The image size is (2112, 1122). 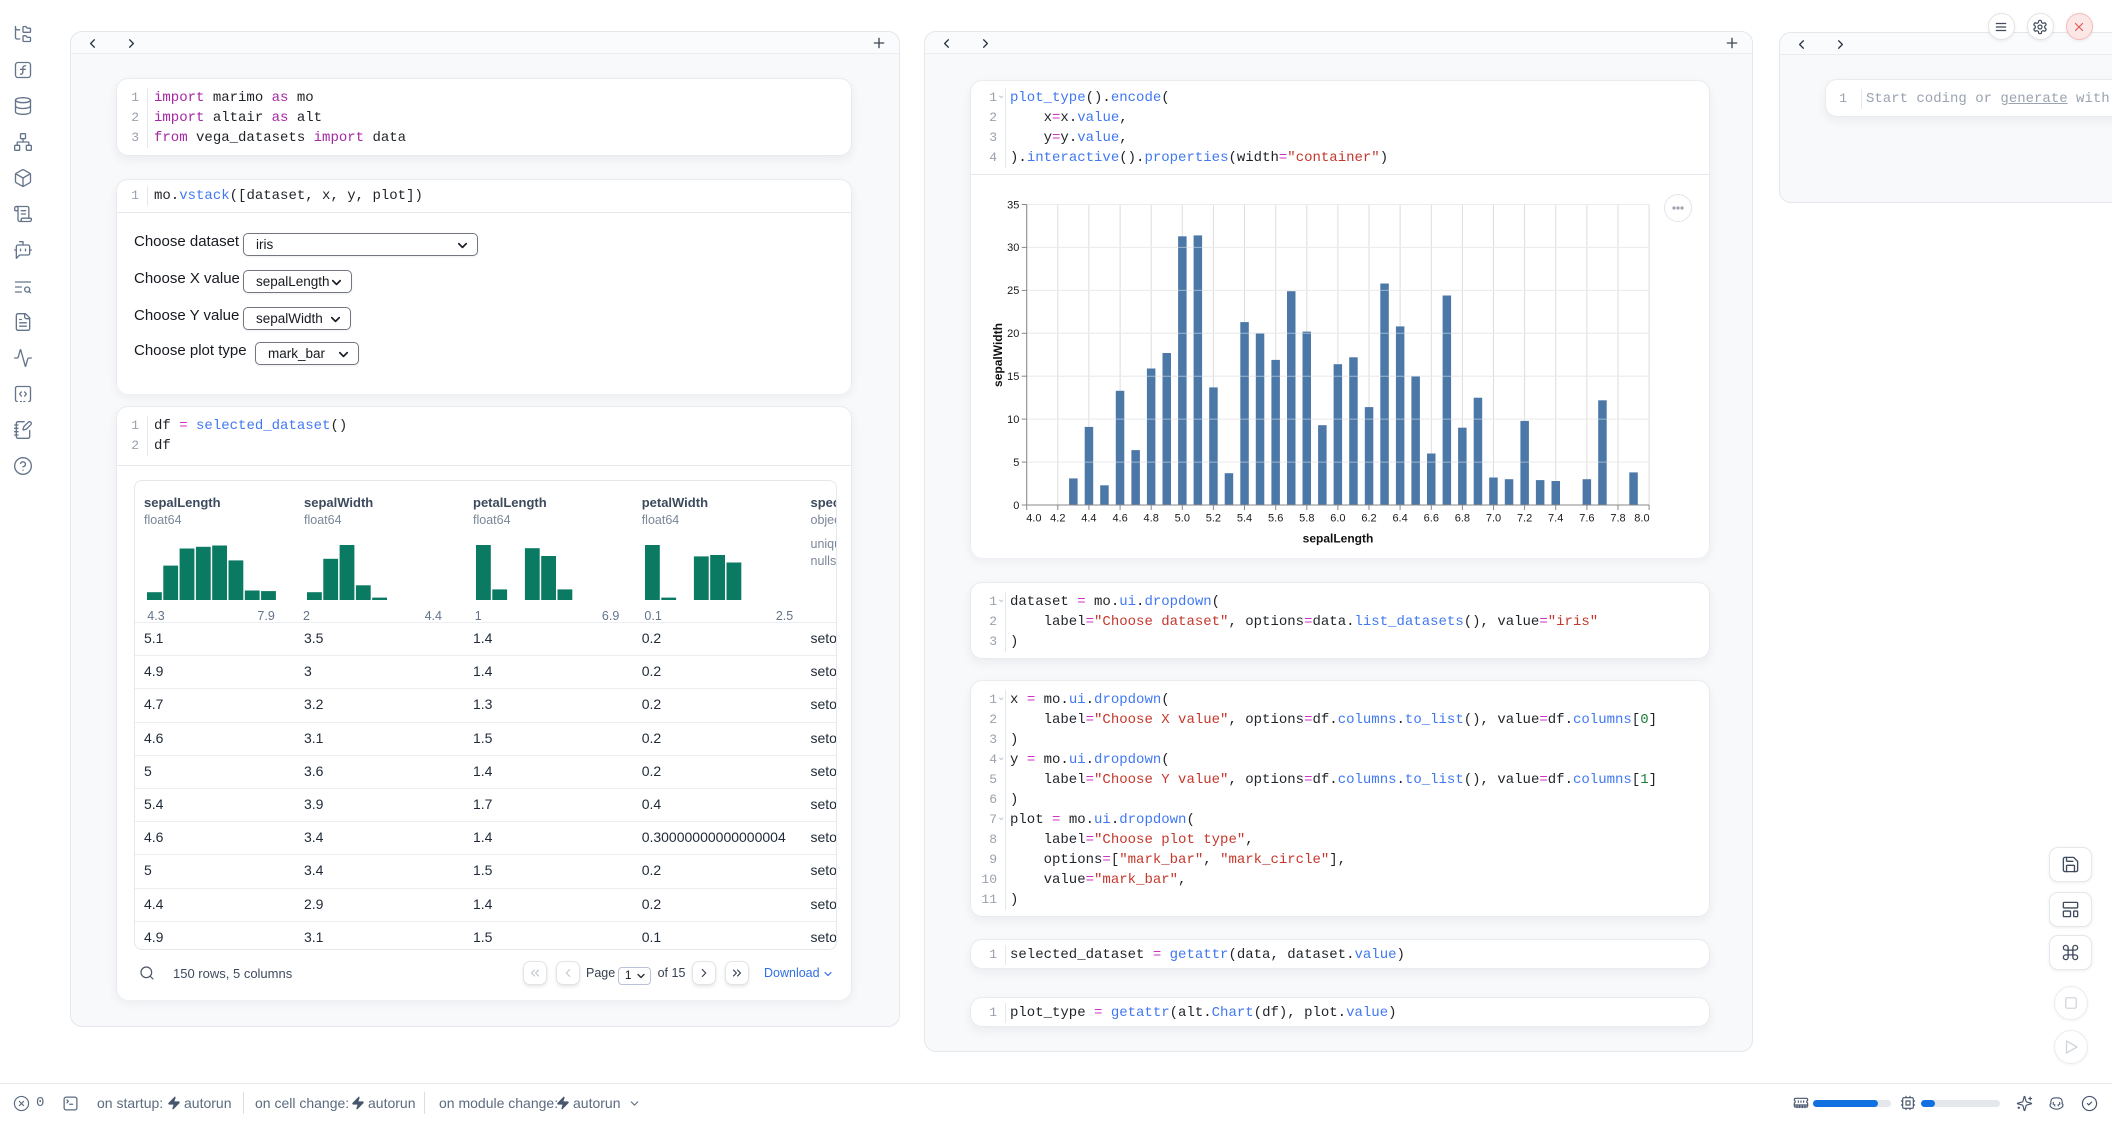 What do you see at coordinates (1337, 518) in the screenshot?
I see `svg-text: 6.0` at bounding box center [1337, 518].